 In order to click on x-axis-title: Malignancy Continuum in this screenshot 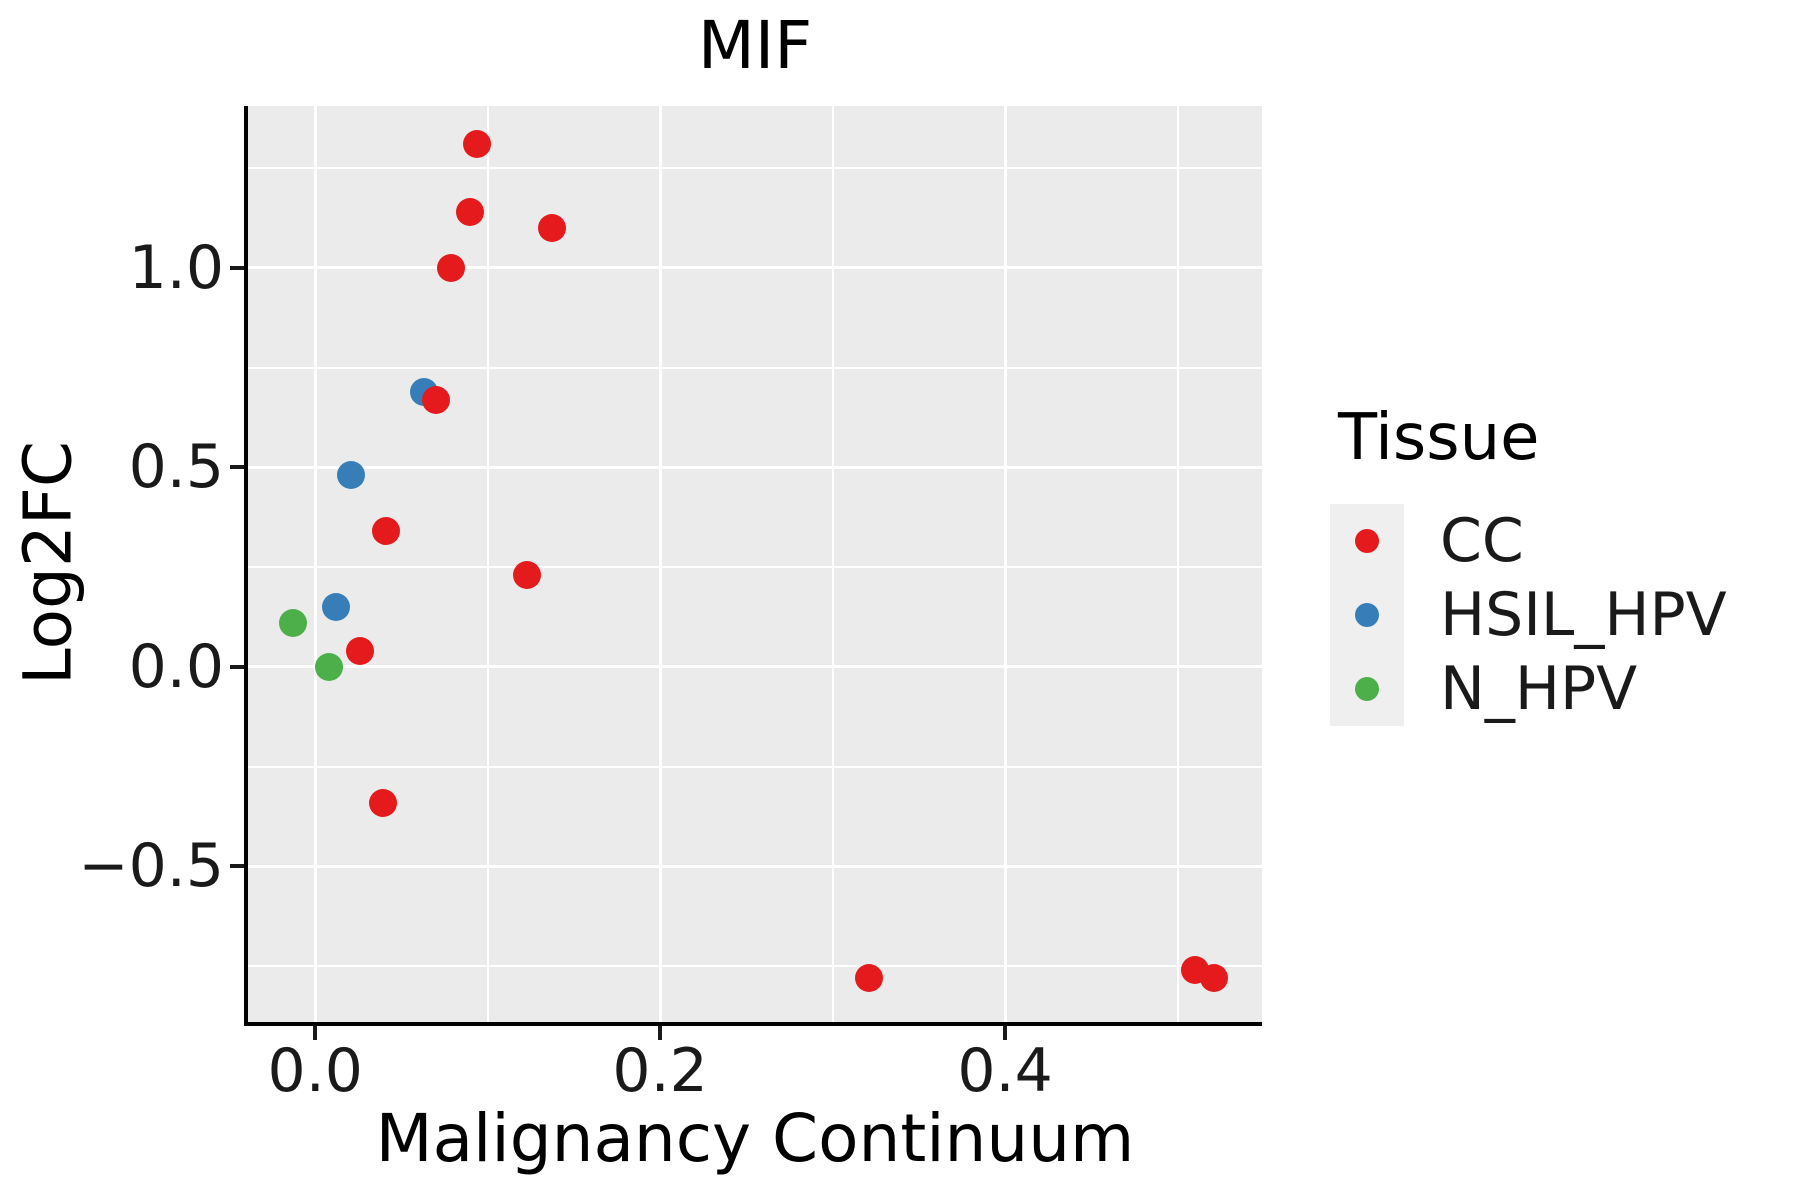, I will do `click(755, 1138)`.